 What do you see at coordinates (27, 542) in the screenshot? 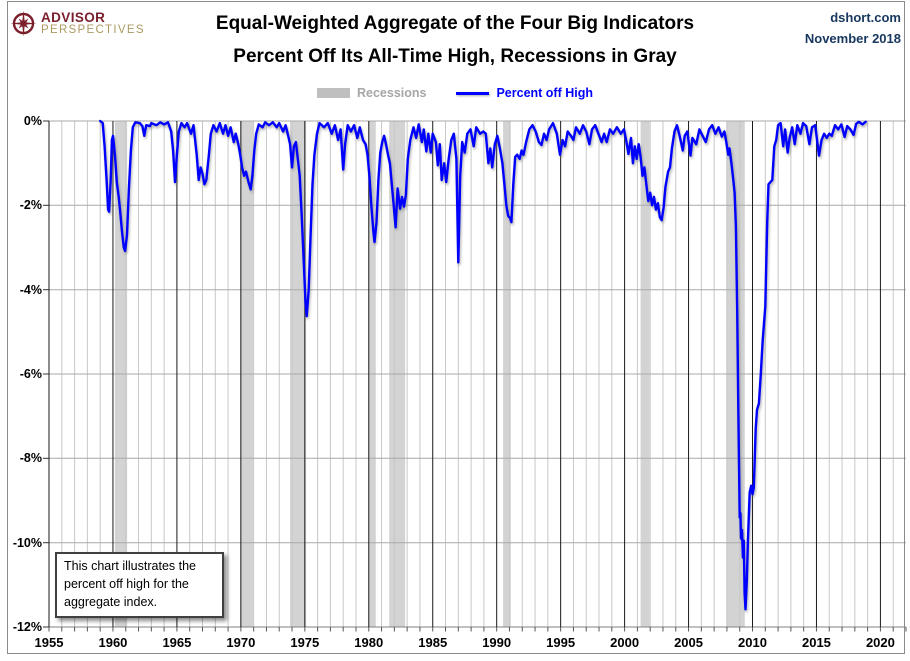
I see `y-tick-label: -10%` at bounding box center [27, 542].